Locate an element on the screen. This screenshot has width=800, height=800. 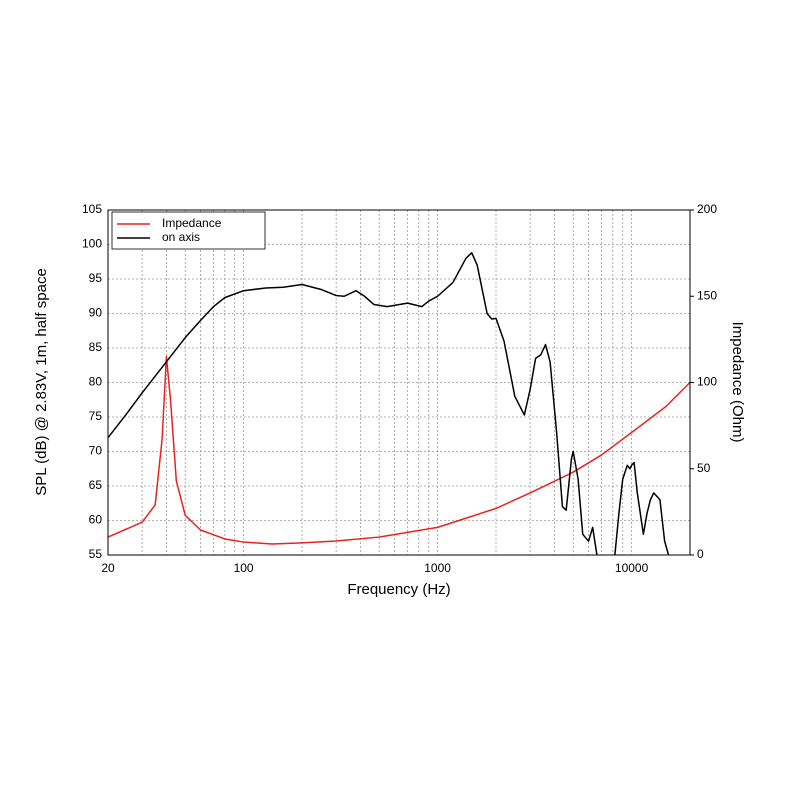
y-tick-label: 100 is located at coordinates (92, 244).